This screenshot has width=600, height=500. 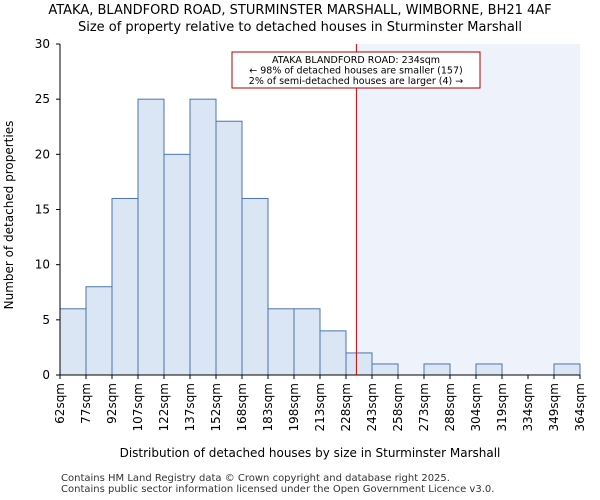 I want to click on y-tick-label: 0, so click(x=46, y=375).